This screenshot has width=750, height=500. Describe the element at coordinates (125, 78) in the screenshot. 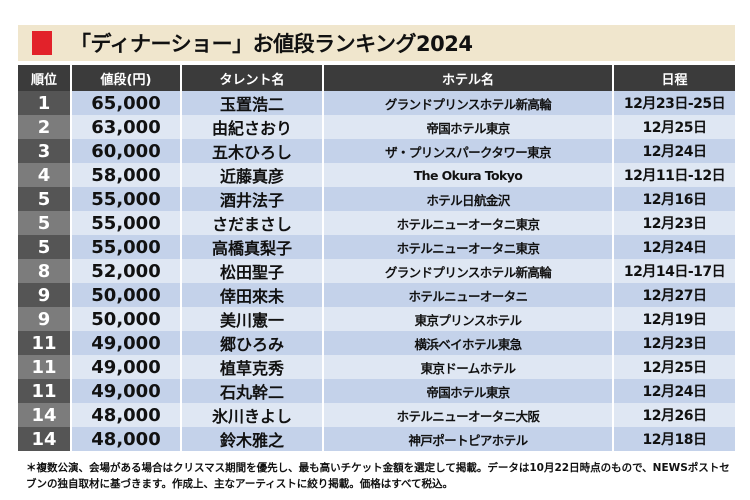

I see `header-price: 値段(円)` at that location.